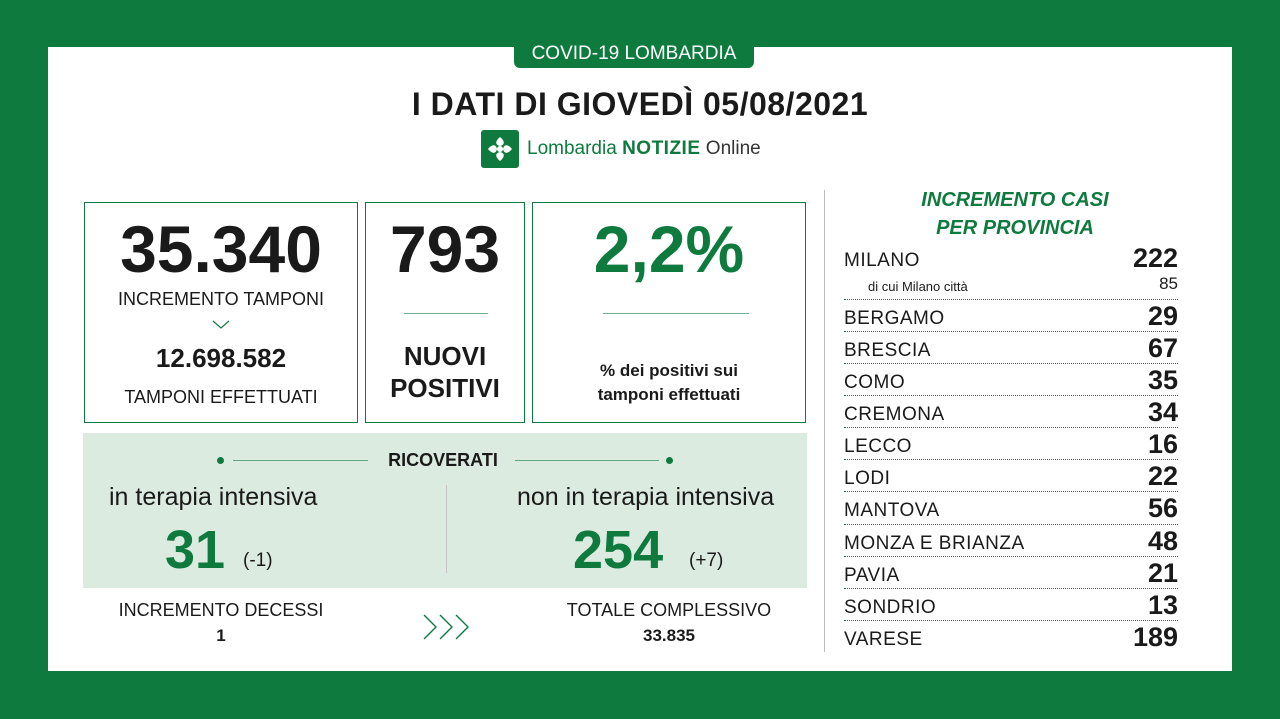  What do you see at coordinates (221, 610) in the screenshot?
I see `decessi-label: INCREMENTO DECESSI` at bounding box center [221, 610].